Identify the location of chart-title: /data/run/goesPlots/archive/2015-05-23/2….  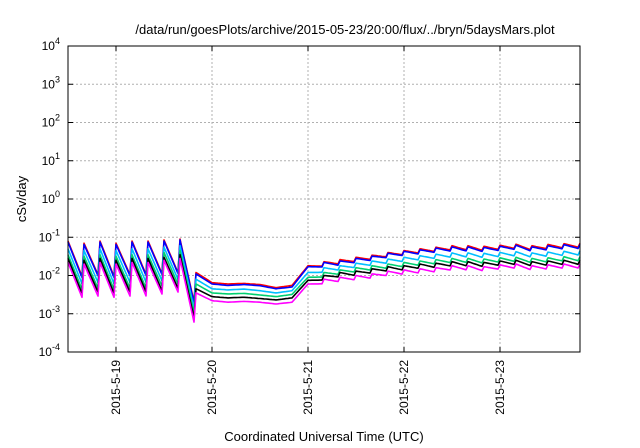
(345, 29).